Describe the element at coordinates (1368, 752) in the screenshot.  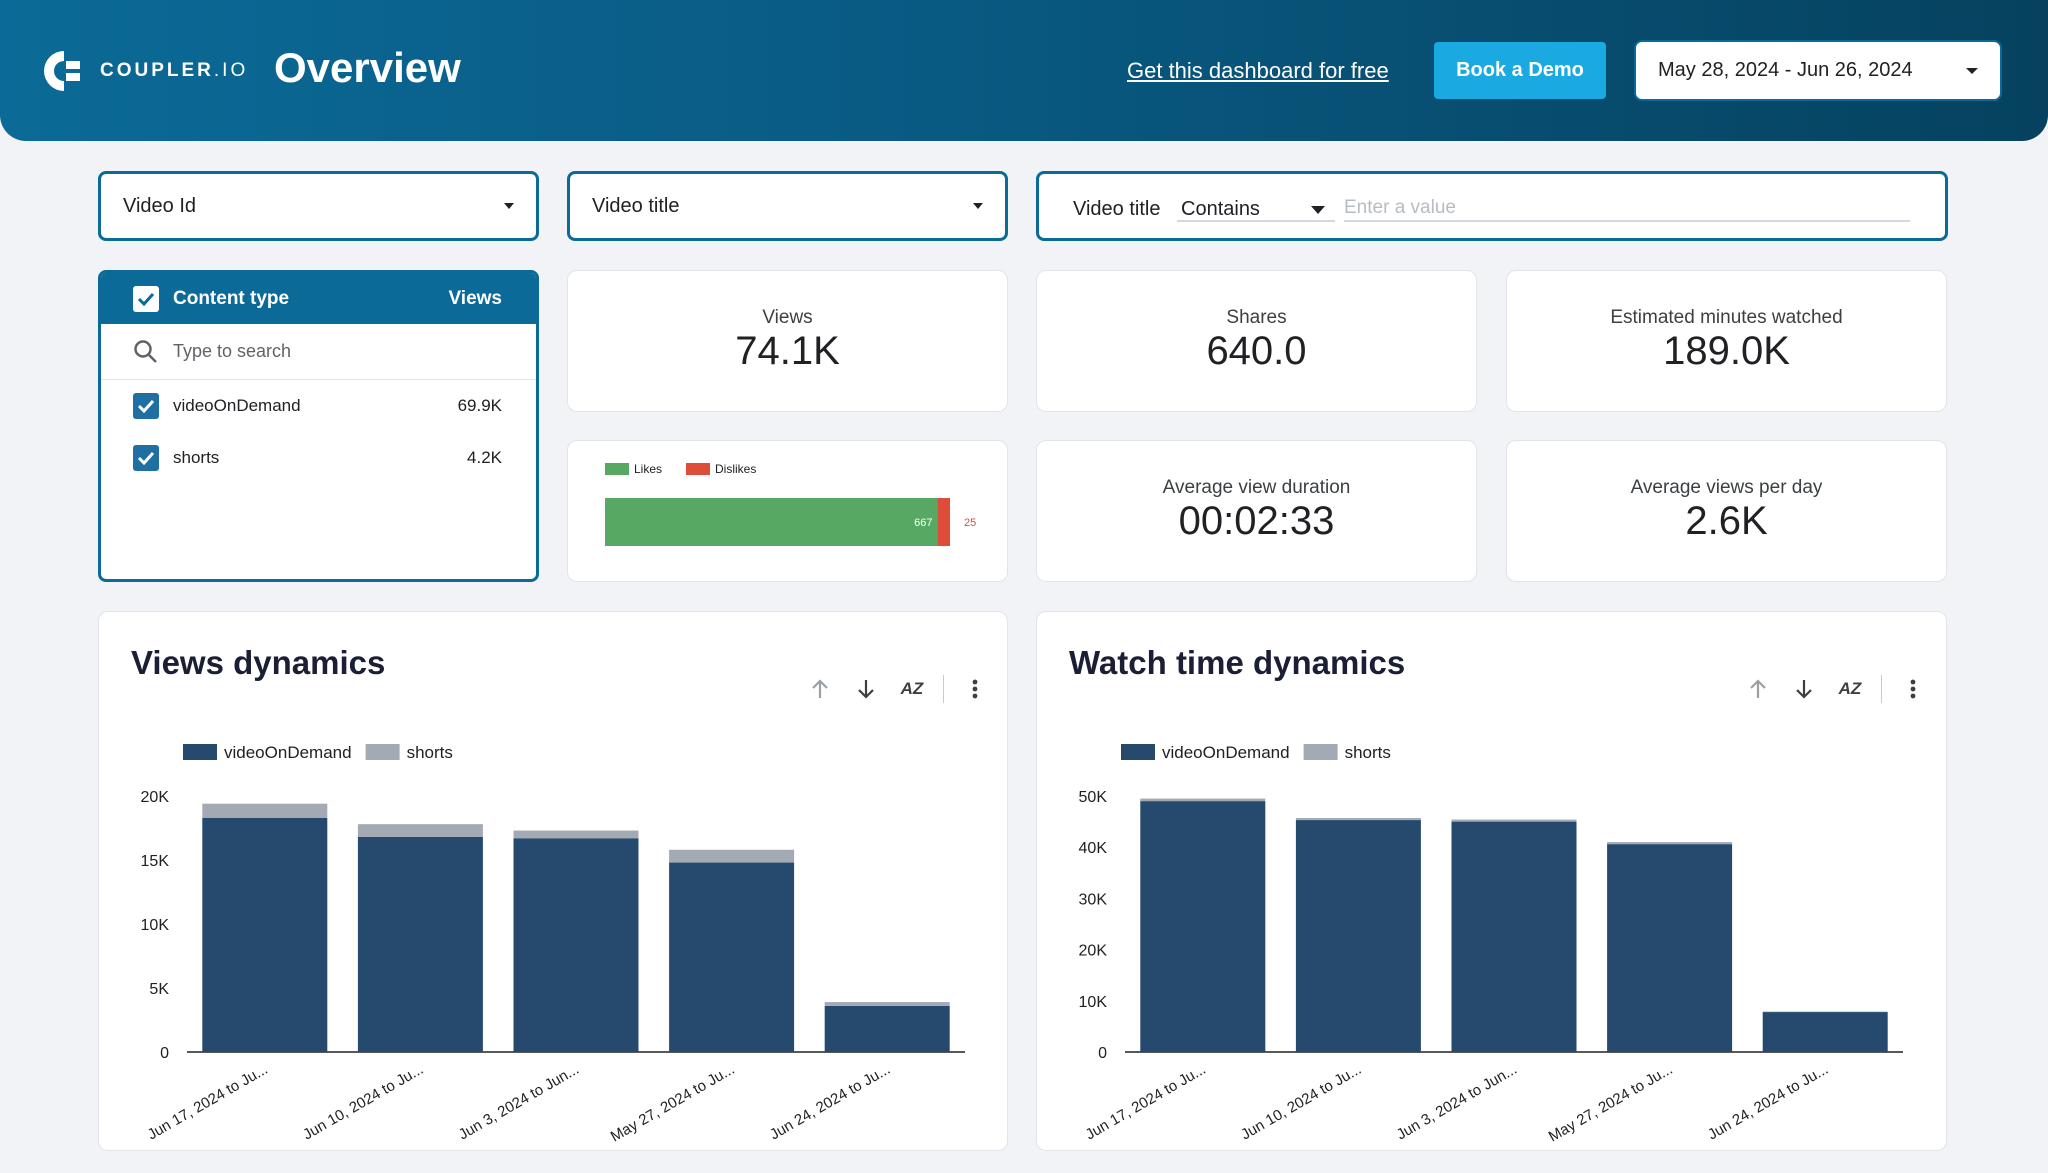
I see `legend-label: shorts` at that location.